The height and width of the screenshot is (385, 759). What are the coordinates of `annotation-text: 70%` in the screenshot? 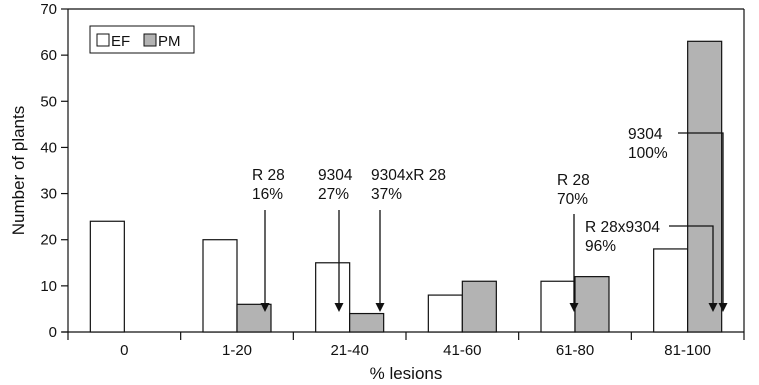 It's located at (572, 199).